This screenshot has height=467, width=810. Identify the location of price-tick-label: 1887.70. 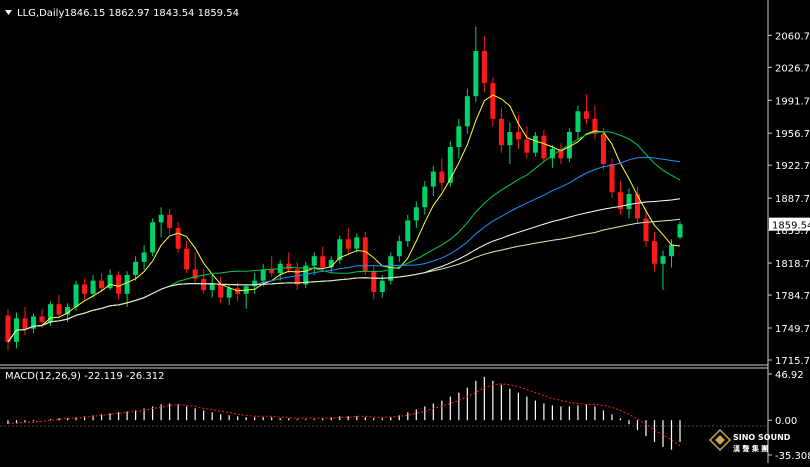
(792, 199).